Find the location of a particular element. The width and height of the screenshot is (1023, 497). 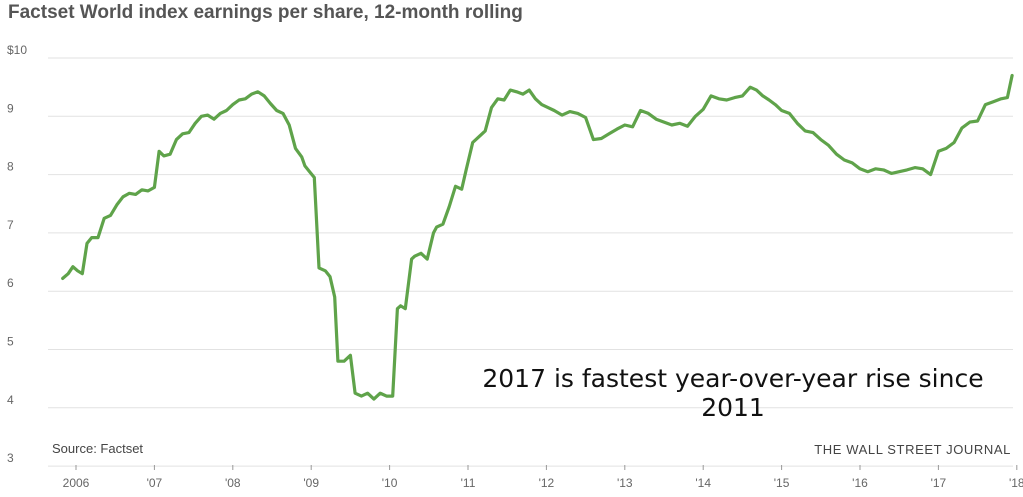

y-tick-label-5: 5 is located at coordinates (10, 342).